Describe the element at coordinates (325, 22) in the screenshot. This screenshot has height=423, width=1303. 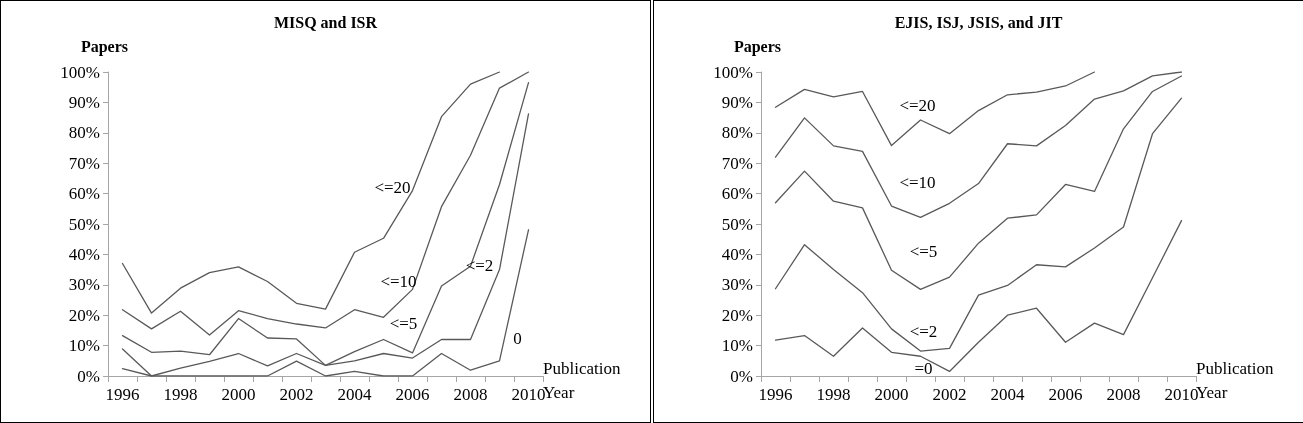
I see `chart-title: MISQ and ISR` at that location.